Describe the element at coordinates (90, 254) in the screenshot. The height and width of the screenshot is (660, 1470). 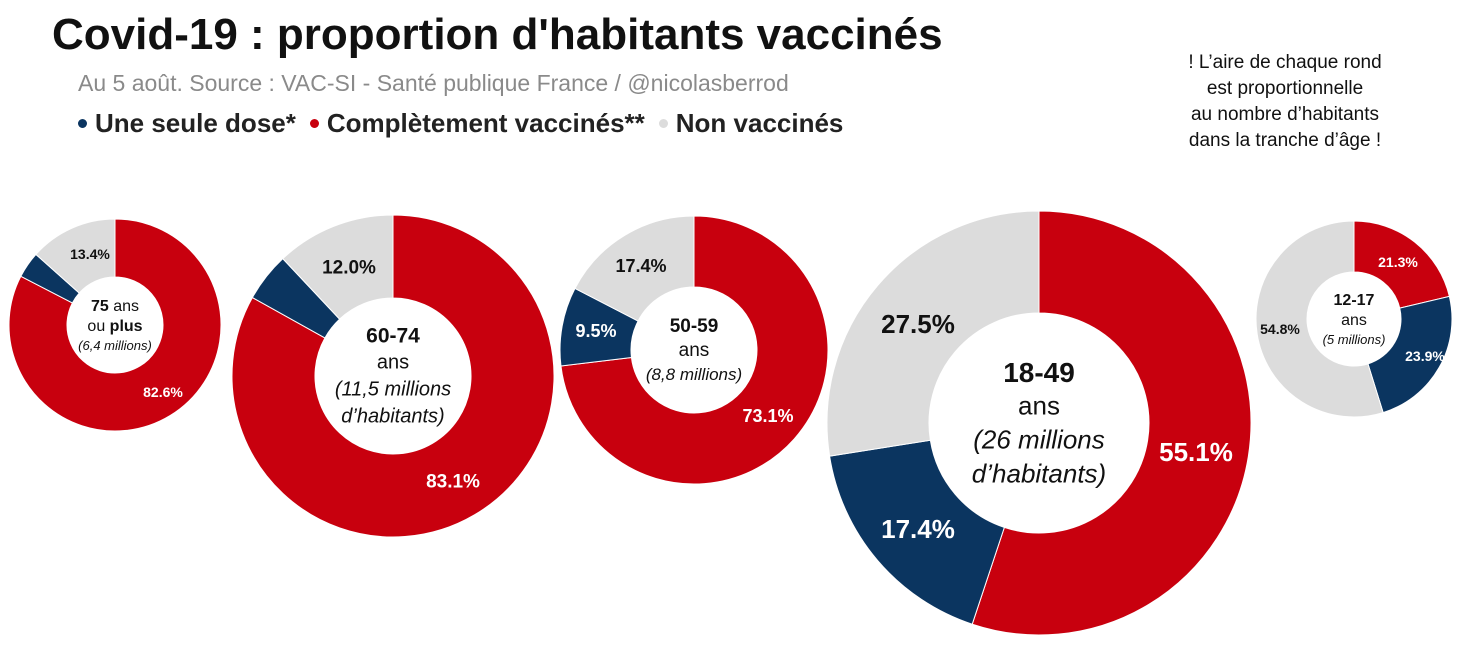
I see `slice-label-unvaccinated: 13.4%` at that location.